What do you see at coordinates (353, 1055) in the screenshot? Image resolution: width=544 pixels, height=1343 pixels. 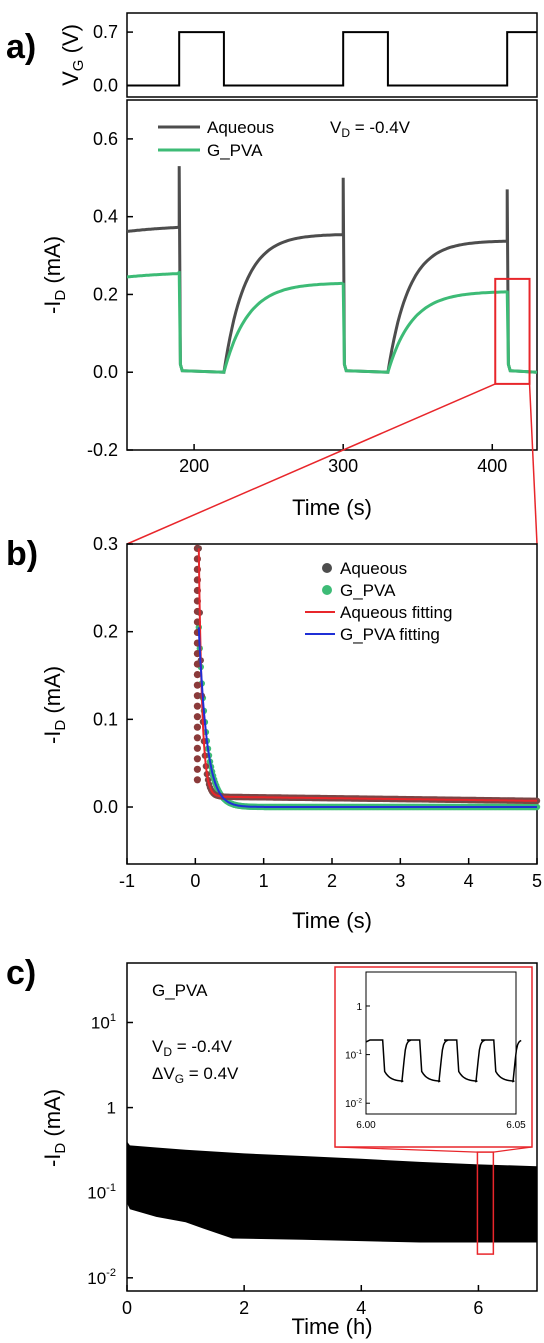 I see `inset-y-tick-label: 10⁻¹` at bounding box center [353, 1055].